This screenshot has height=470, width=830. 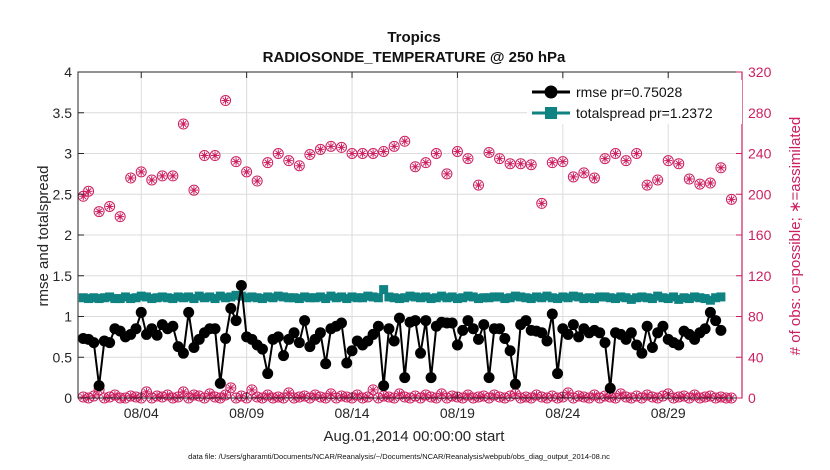 What do you see at coordinates (760, 154) in the screenshot?
I see `y-right-tick-label: 240` at bounding box center [760, 154].